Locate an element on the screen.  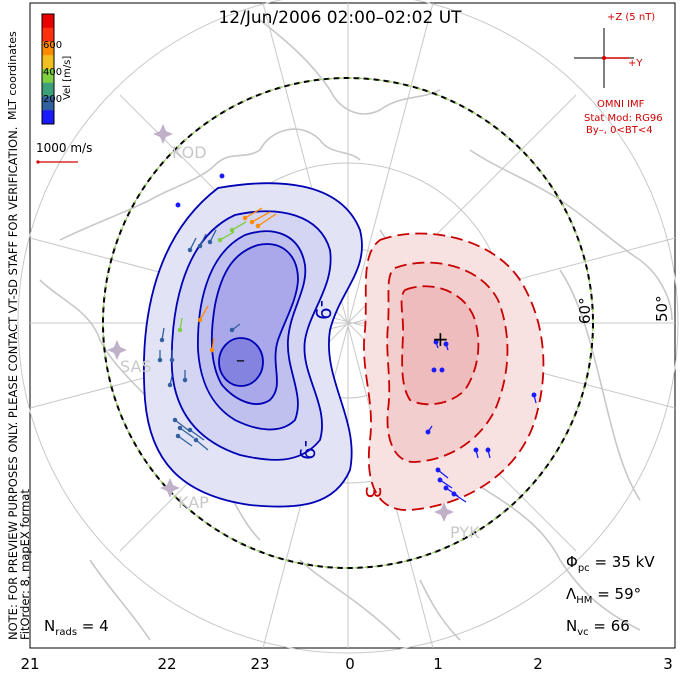
station-label-pyk: PYK is located at coordinates (465, 532).